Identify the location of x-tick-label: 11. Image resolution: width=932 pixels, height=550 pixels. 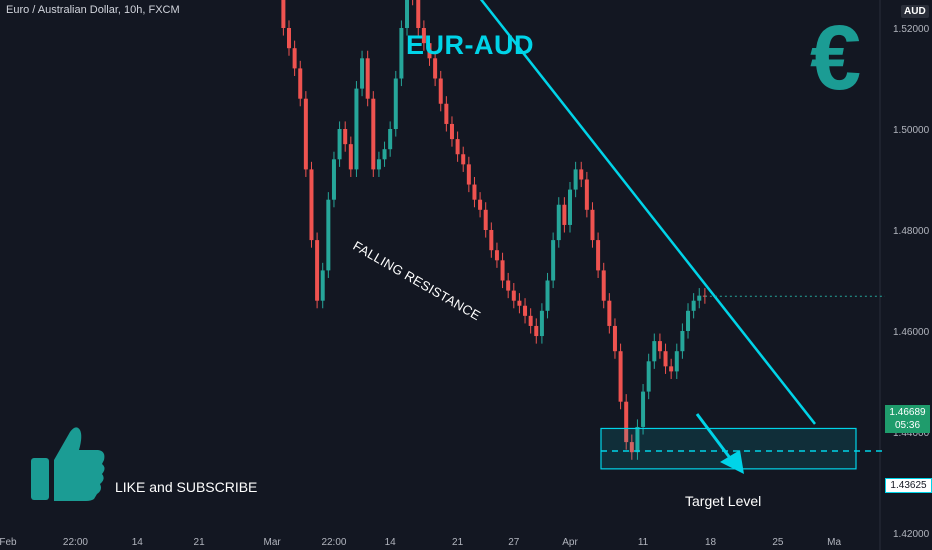
(643, 542).